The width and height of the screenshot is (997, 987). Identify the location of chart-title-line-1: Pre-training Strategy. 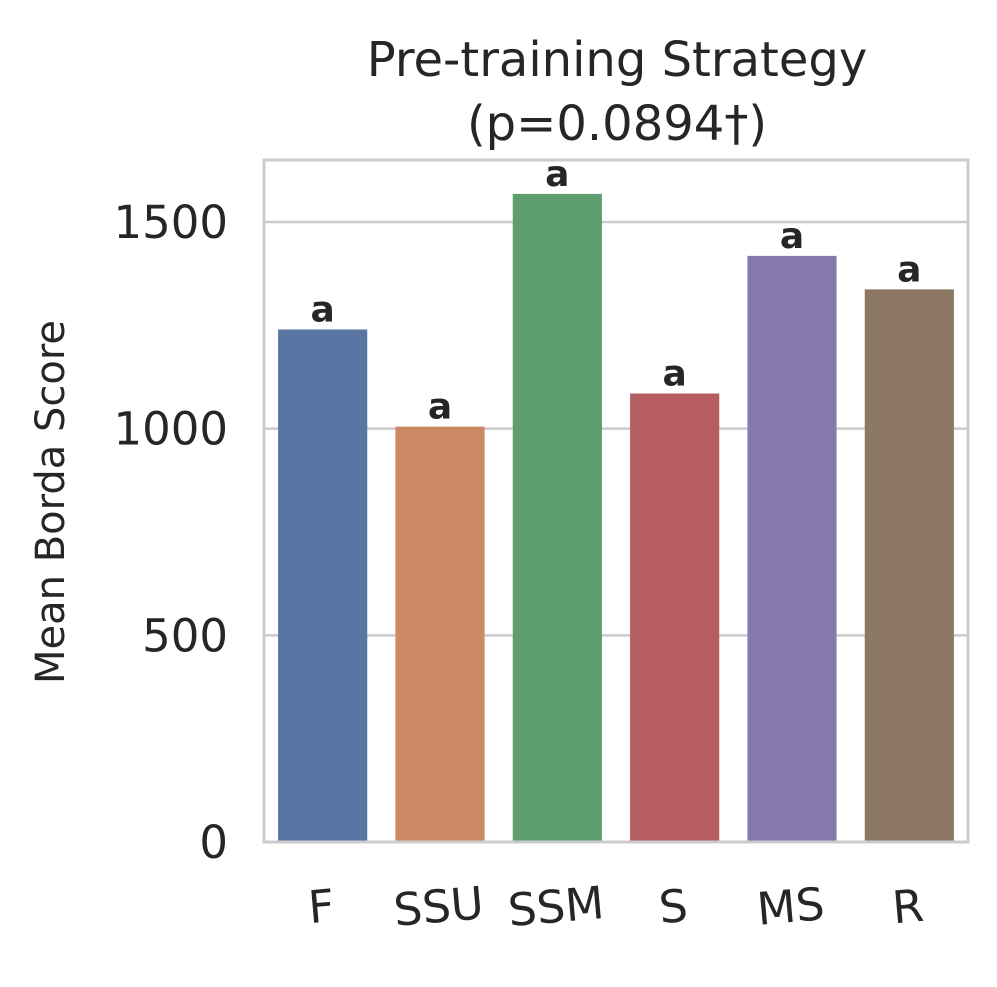
(617, 60).